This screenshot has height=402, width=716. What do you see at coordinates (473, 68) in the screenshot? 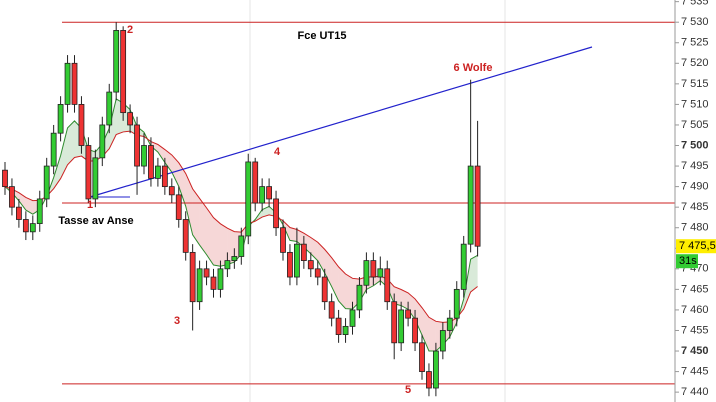
I see `annotation: 6 Wolfe` at bounding box center [473, 68].